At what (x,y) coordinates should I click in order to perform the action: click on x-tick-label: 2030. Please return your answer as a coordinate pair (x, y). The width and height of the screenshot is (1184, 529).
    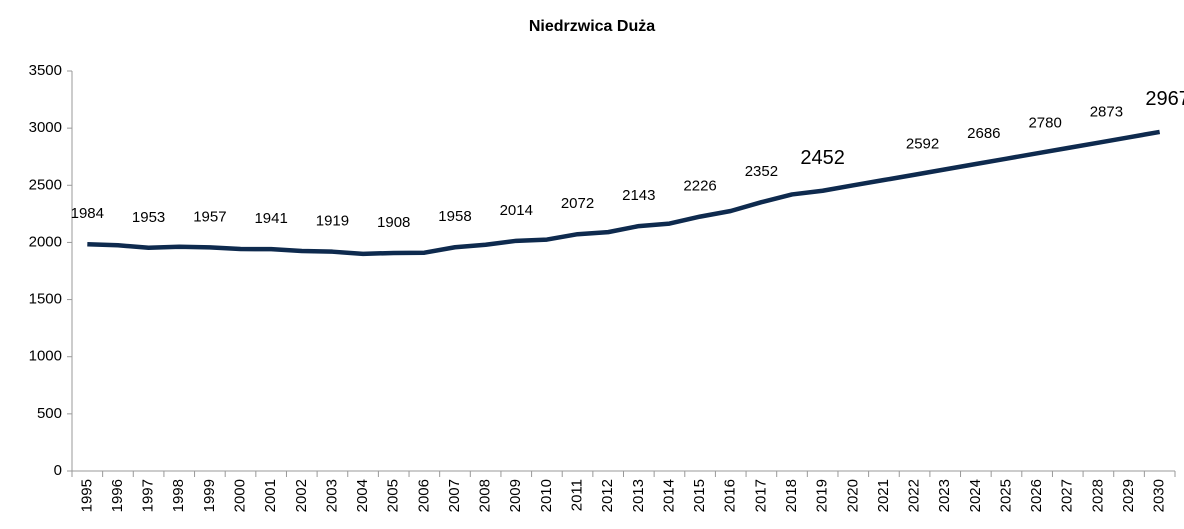
    Looking at the image, I should click on (1159, 495).